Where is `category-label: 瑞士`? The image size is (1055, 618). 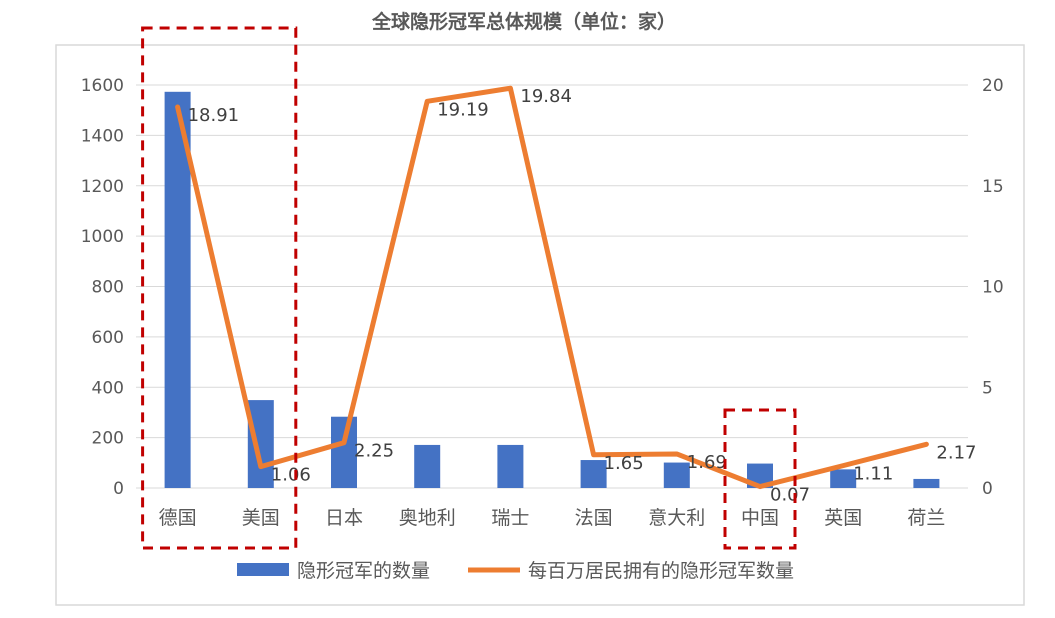 category-label: 瑞士 is located at coordinates (510, 518).